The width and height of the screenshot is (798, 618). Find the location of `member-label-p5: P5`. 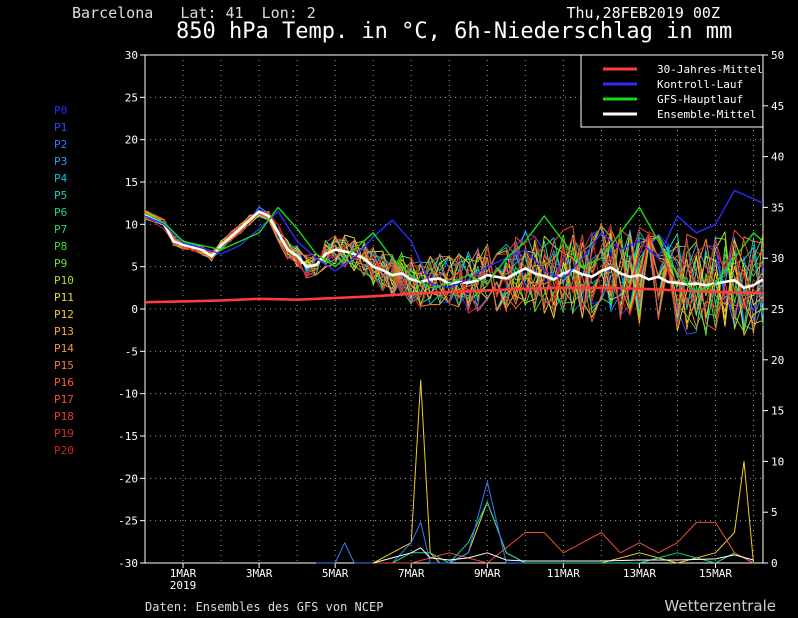

member-label-p5: P5 is located at coordinates (61, 195).